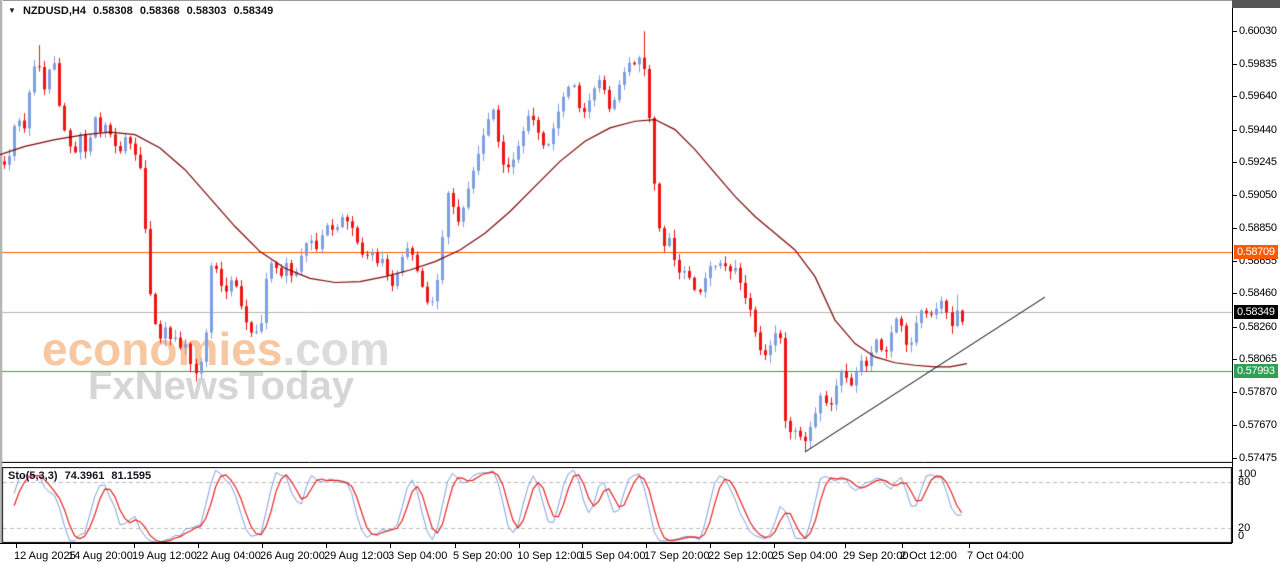 The width and height of the screenshot is (1280, 567). What do you see at coordinates (876, 556) in the screenshot?
I see `time-axis-label: 29 Sep 20:00` at bounding box center [876, 556].